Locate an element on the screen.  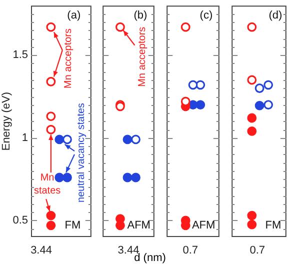
y-tick-label: 1 is located at coordinates (25, 138).